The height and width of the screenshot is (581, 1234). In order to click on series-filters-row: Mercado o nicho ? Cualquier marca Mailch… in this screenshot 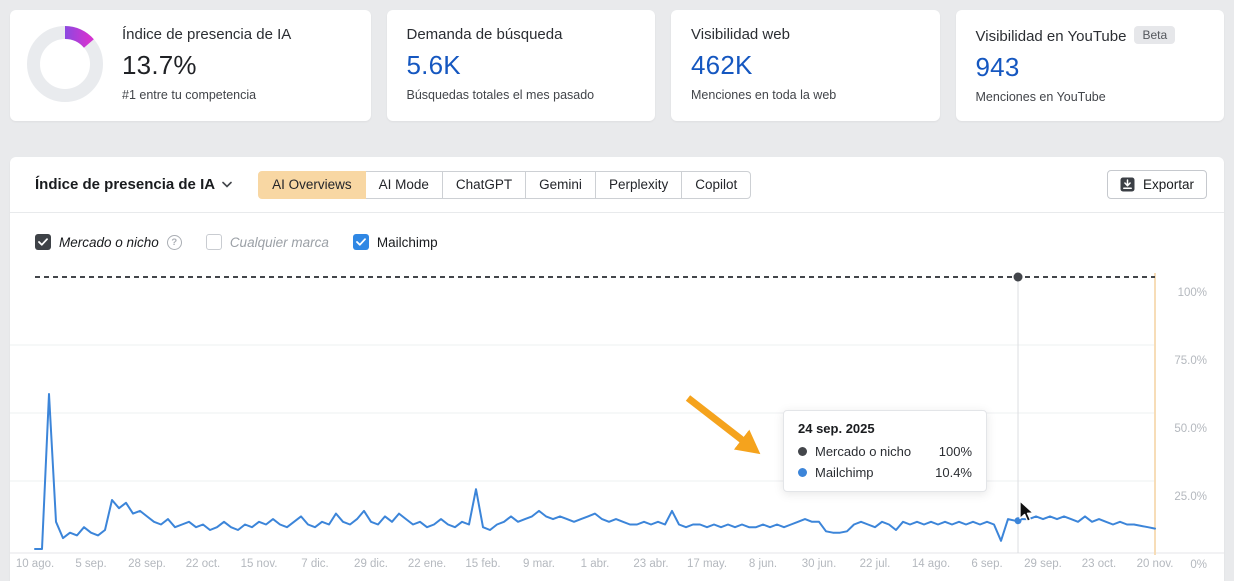, I will do `click(243, 242)`.